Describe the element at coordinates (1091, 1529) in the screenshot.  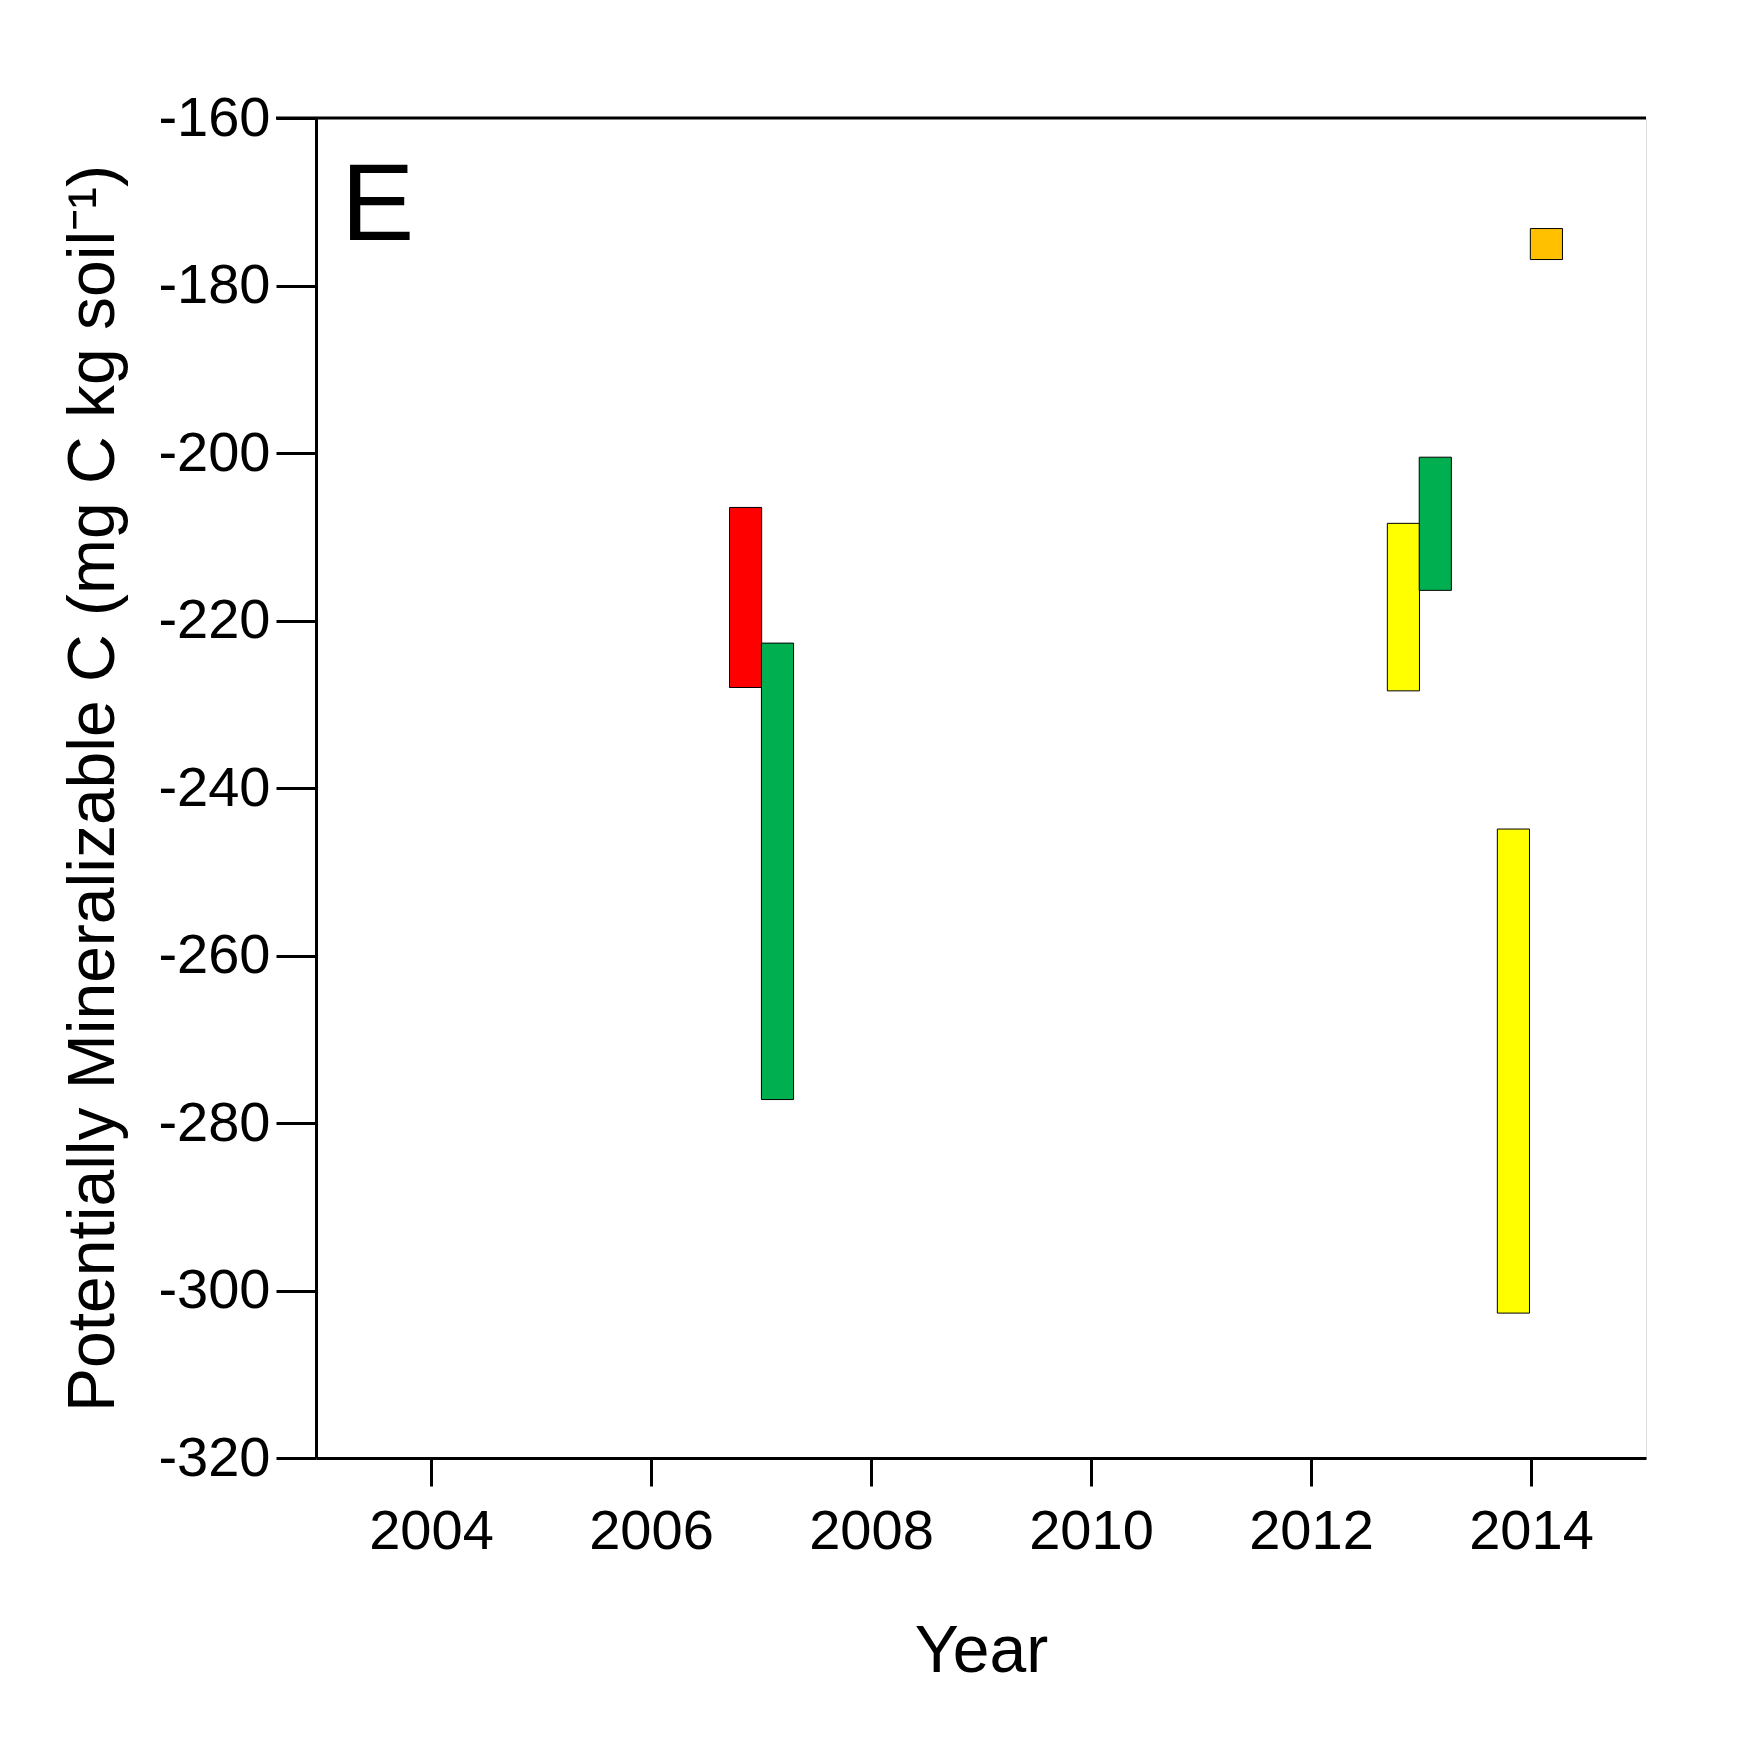
I see `x-tick-label: 2010` at that location.